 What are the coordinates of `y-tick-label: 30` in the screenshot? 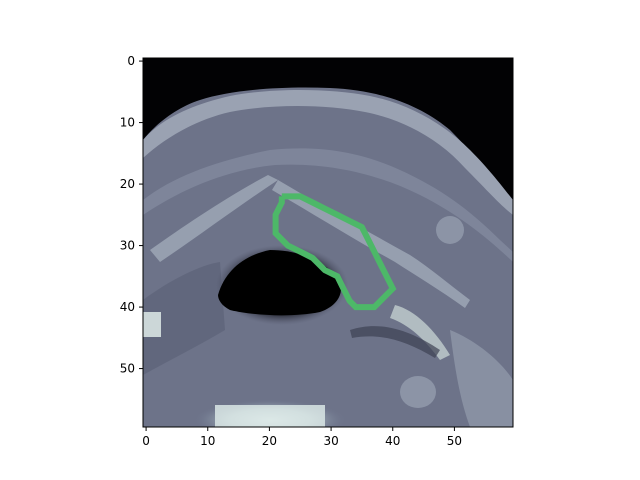 It's located at (127, 246).